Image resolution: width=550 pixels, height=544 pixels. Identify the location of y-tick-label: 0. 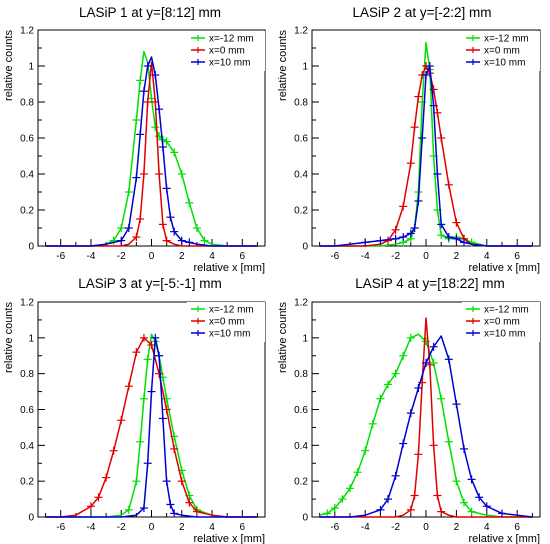
(31, 518).